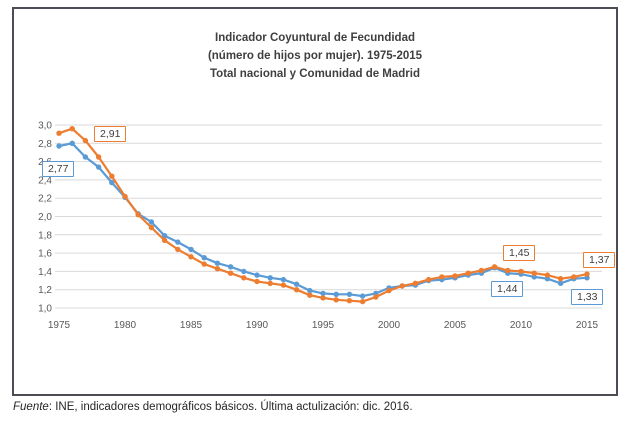 Image resolution: width=632 pixels, height=424 pixels. I want to click on x-tick-label: 1980, so click(125, 325).